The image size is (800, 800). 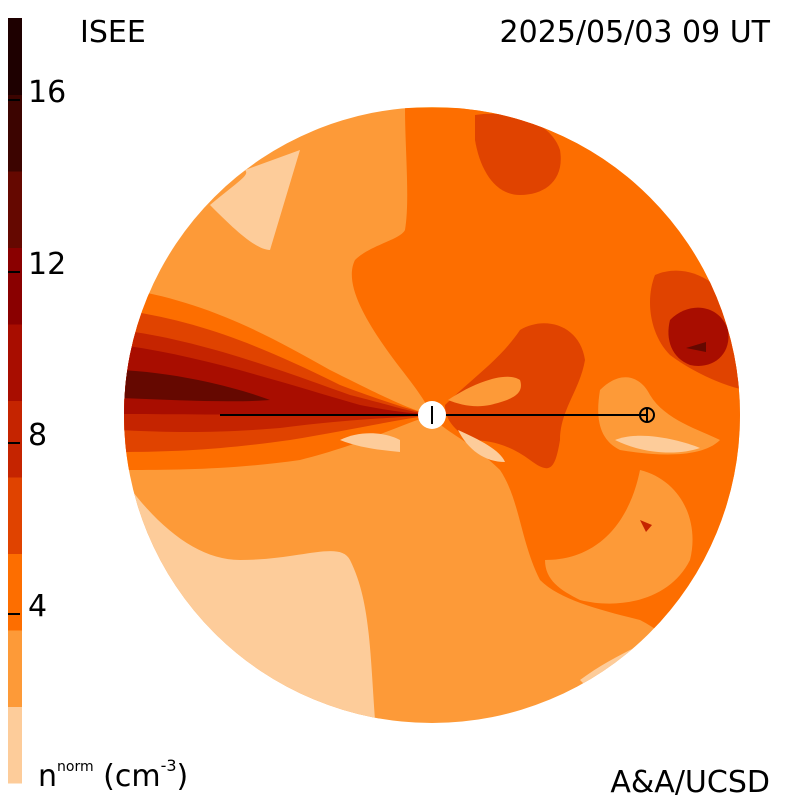 What do you see at coordinates (47, 264) in the screenshot?
I see `tick-label-12: 12` at bounding box center [47, 264].